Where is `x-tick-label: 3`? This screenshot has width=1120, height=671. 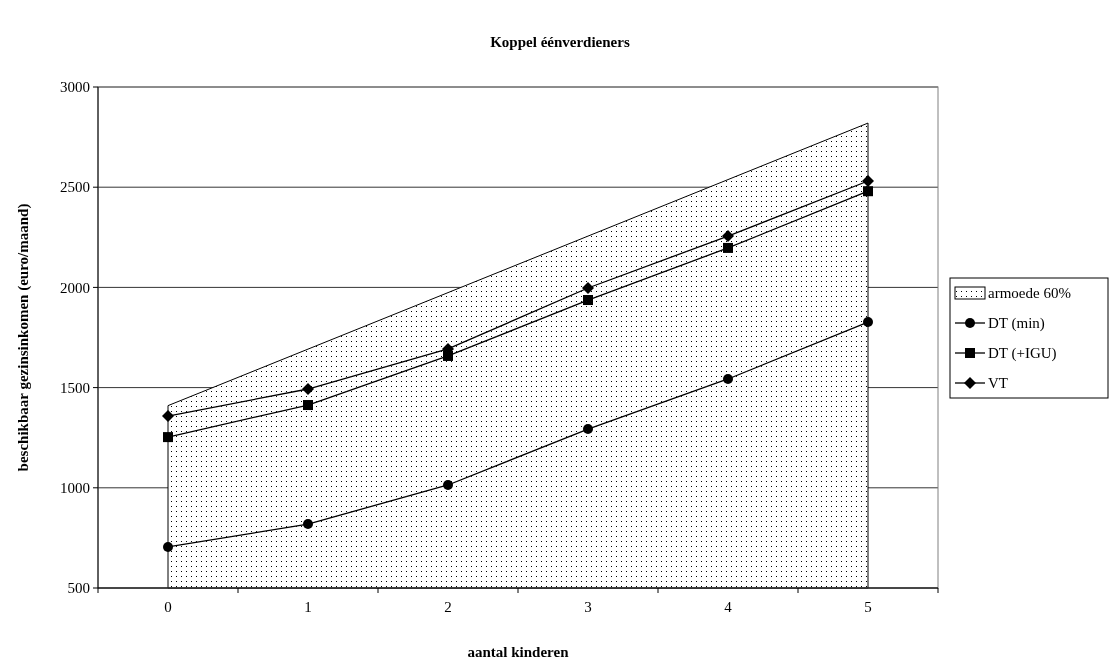 x-tick-label: 3 is located at coordinates (588, 607).